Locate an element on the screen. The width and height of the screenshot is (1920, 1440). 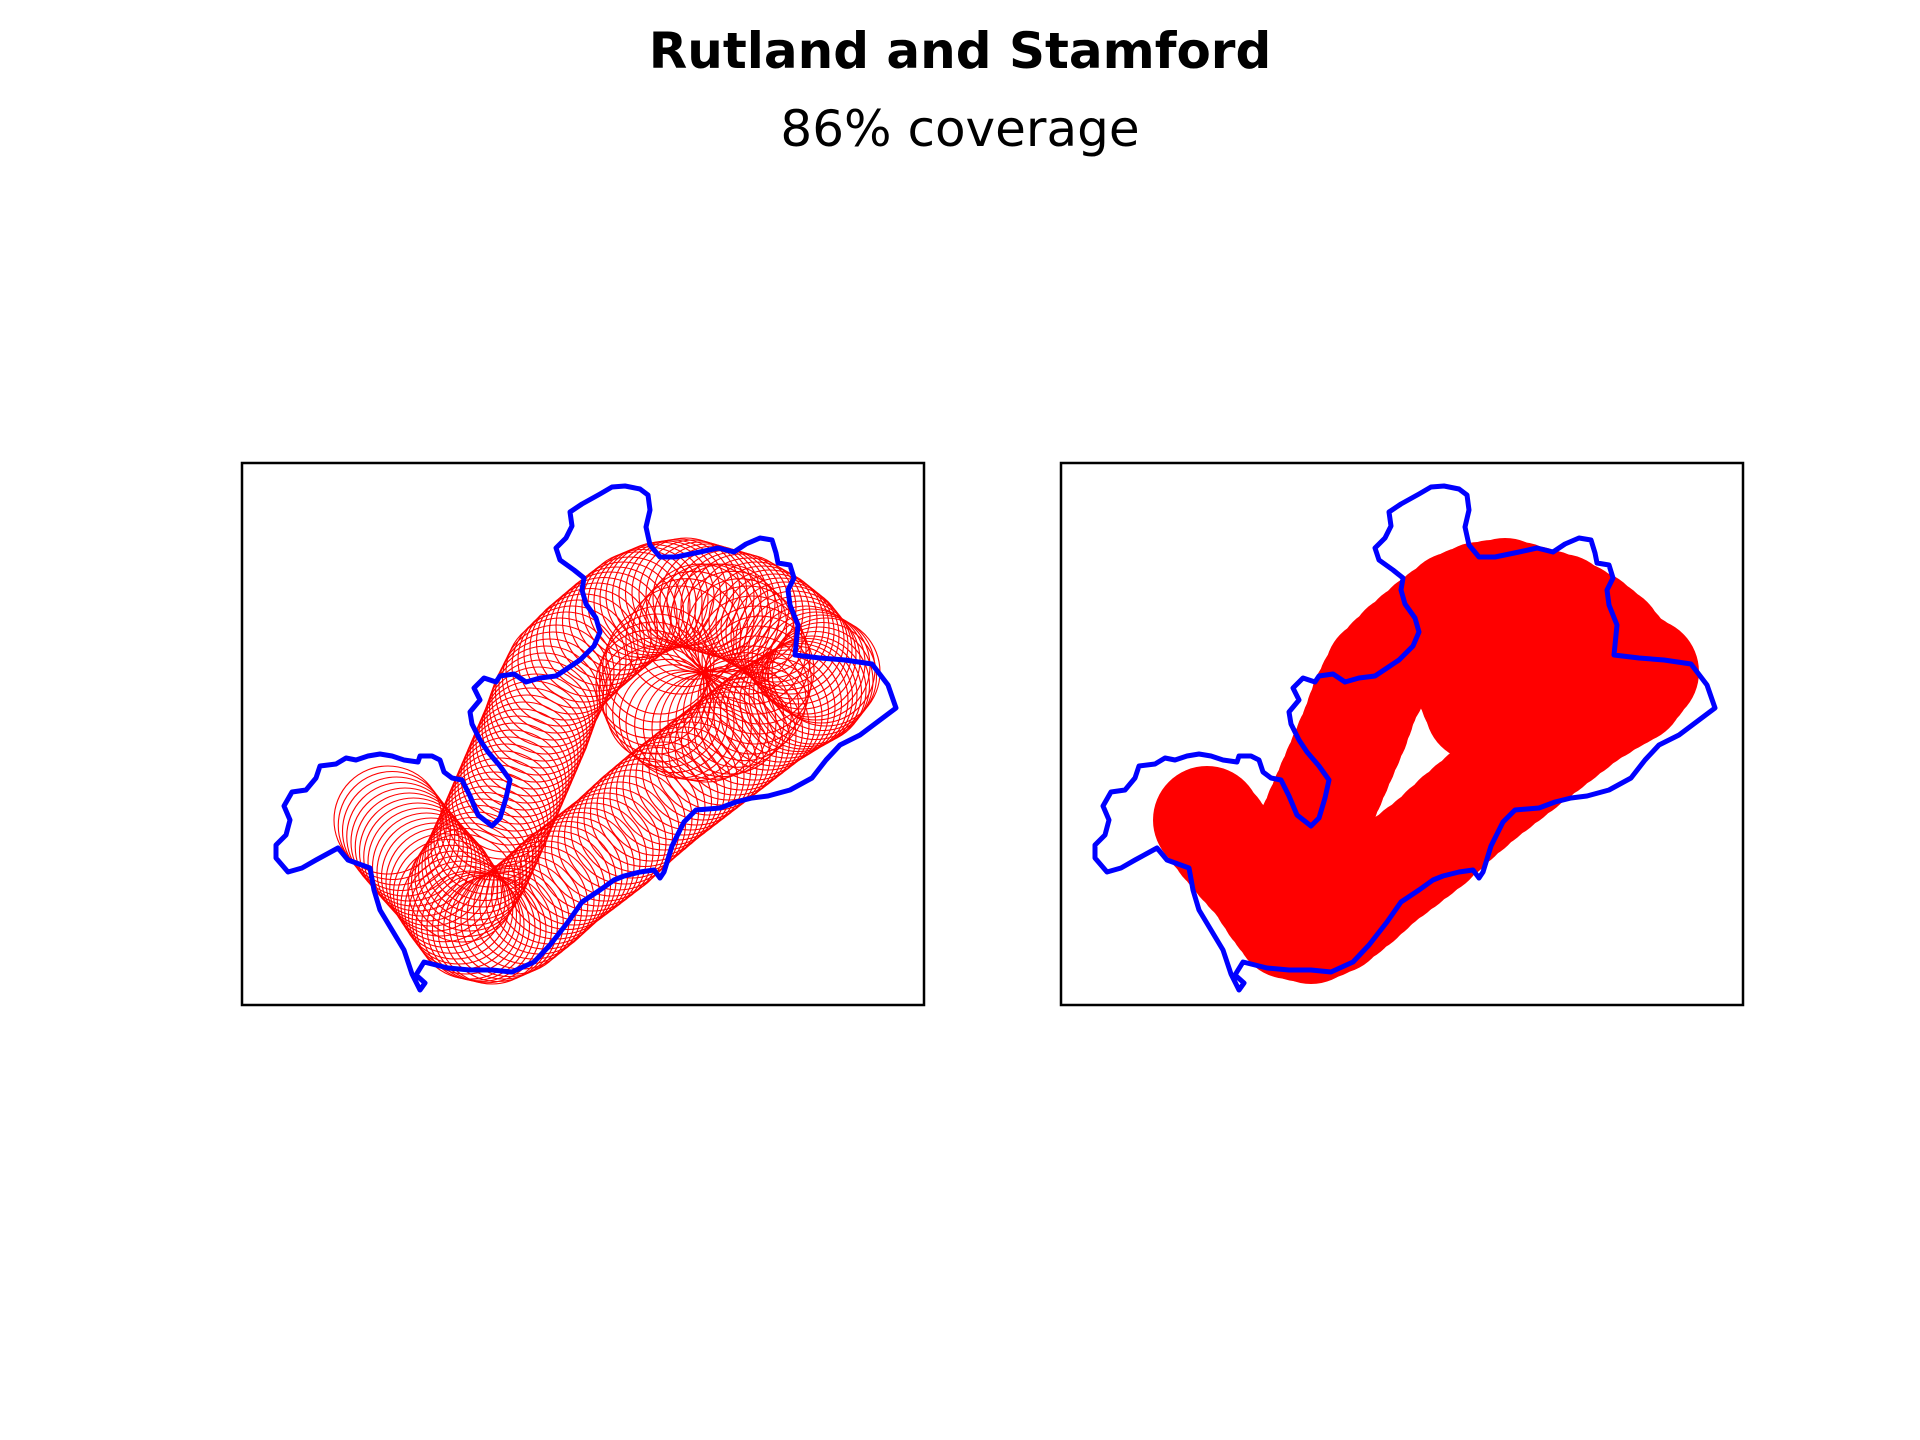
right-panel-frame is located at coordinates (1402, 734).